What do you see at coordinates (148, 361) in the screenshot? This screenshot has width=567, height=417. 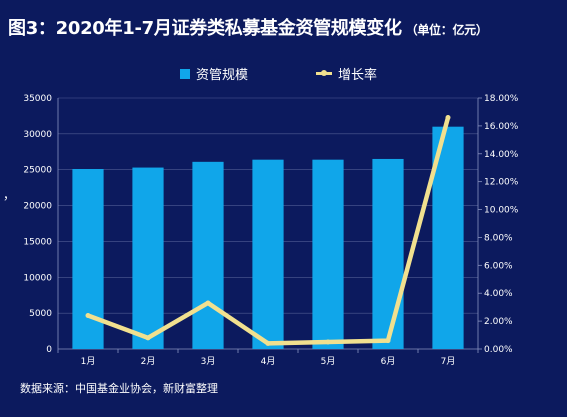 I see `x-tick-label: 2月` at bounding box center [148, 361].